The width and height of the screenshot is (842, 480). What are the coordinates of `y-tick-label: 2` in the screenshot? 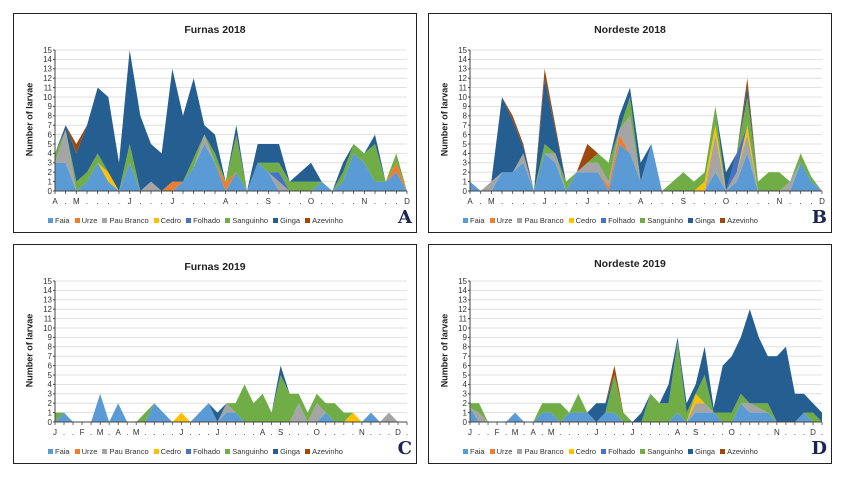 It's located at (465, 403).